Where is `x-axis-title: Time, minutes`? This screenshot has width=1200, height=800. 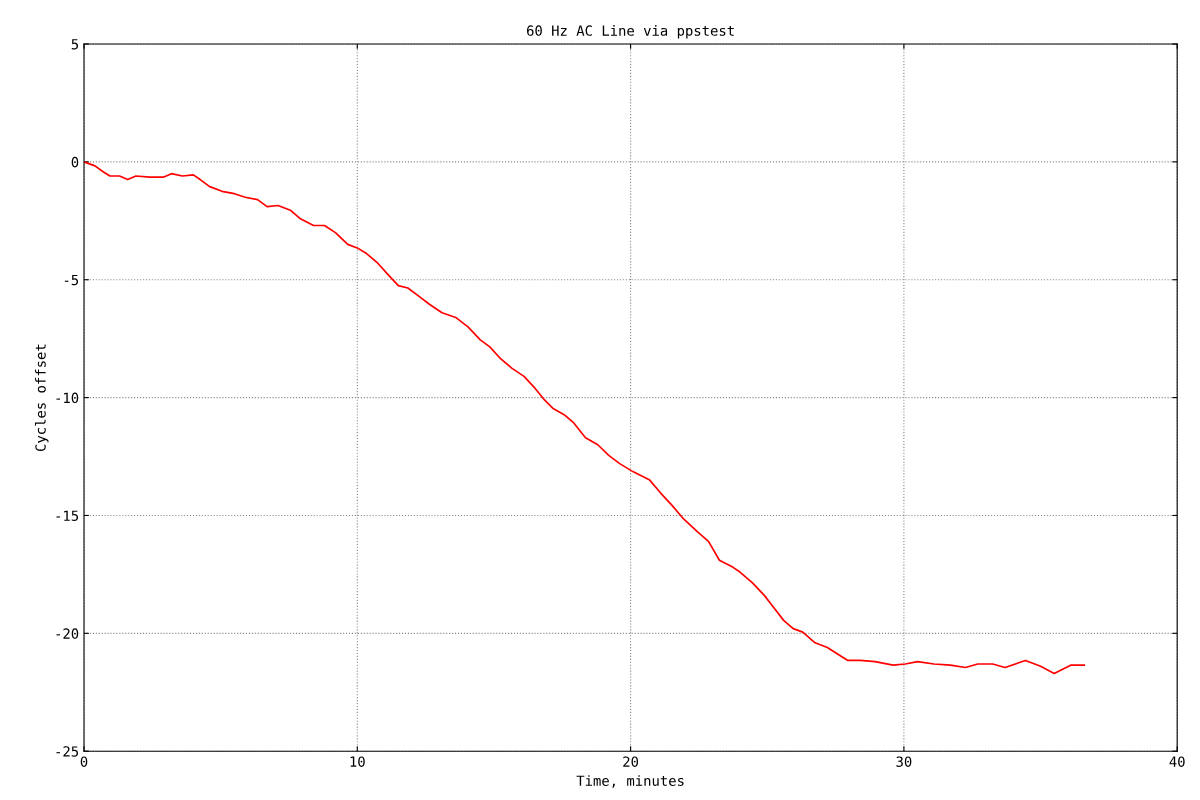 x-axis-title: Time, minutes is located at coordinates (630, 781).